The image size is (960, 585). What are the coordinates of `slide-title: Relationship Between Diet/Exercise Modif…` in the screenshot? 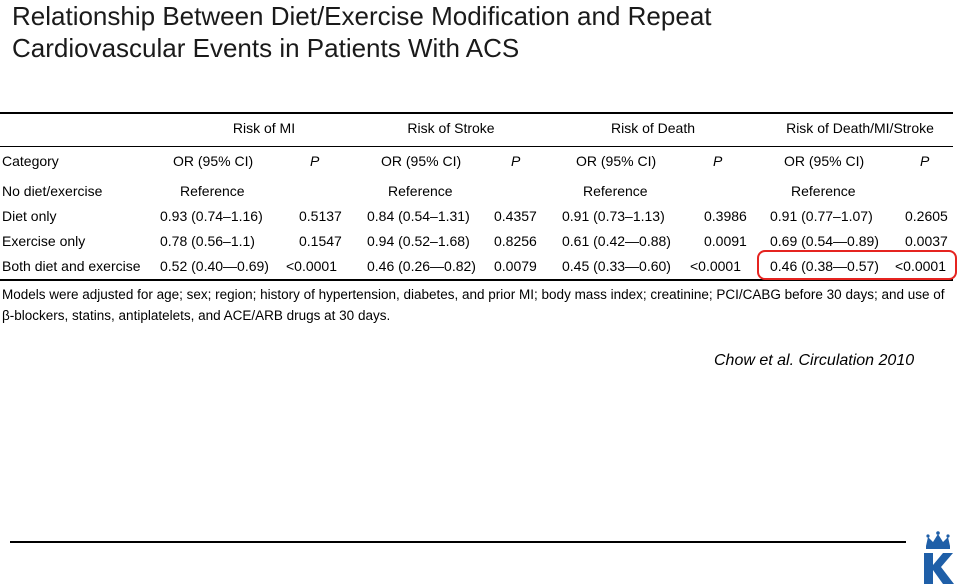 It's located at (477, 32).